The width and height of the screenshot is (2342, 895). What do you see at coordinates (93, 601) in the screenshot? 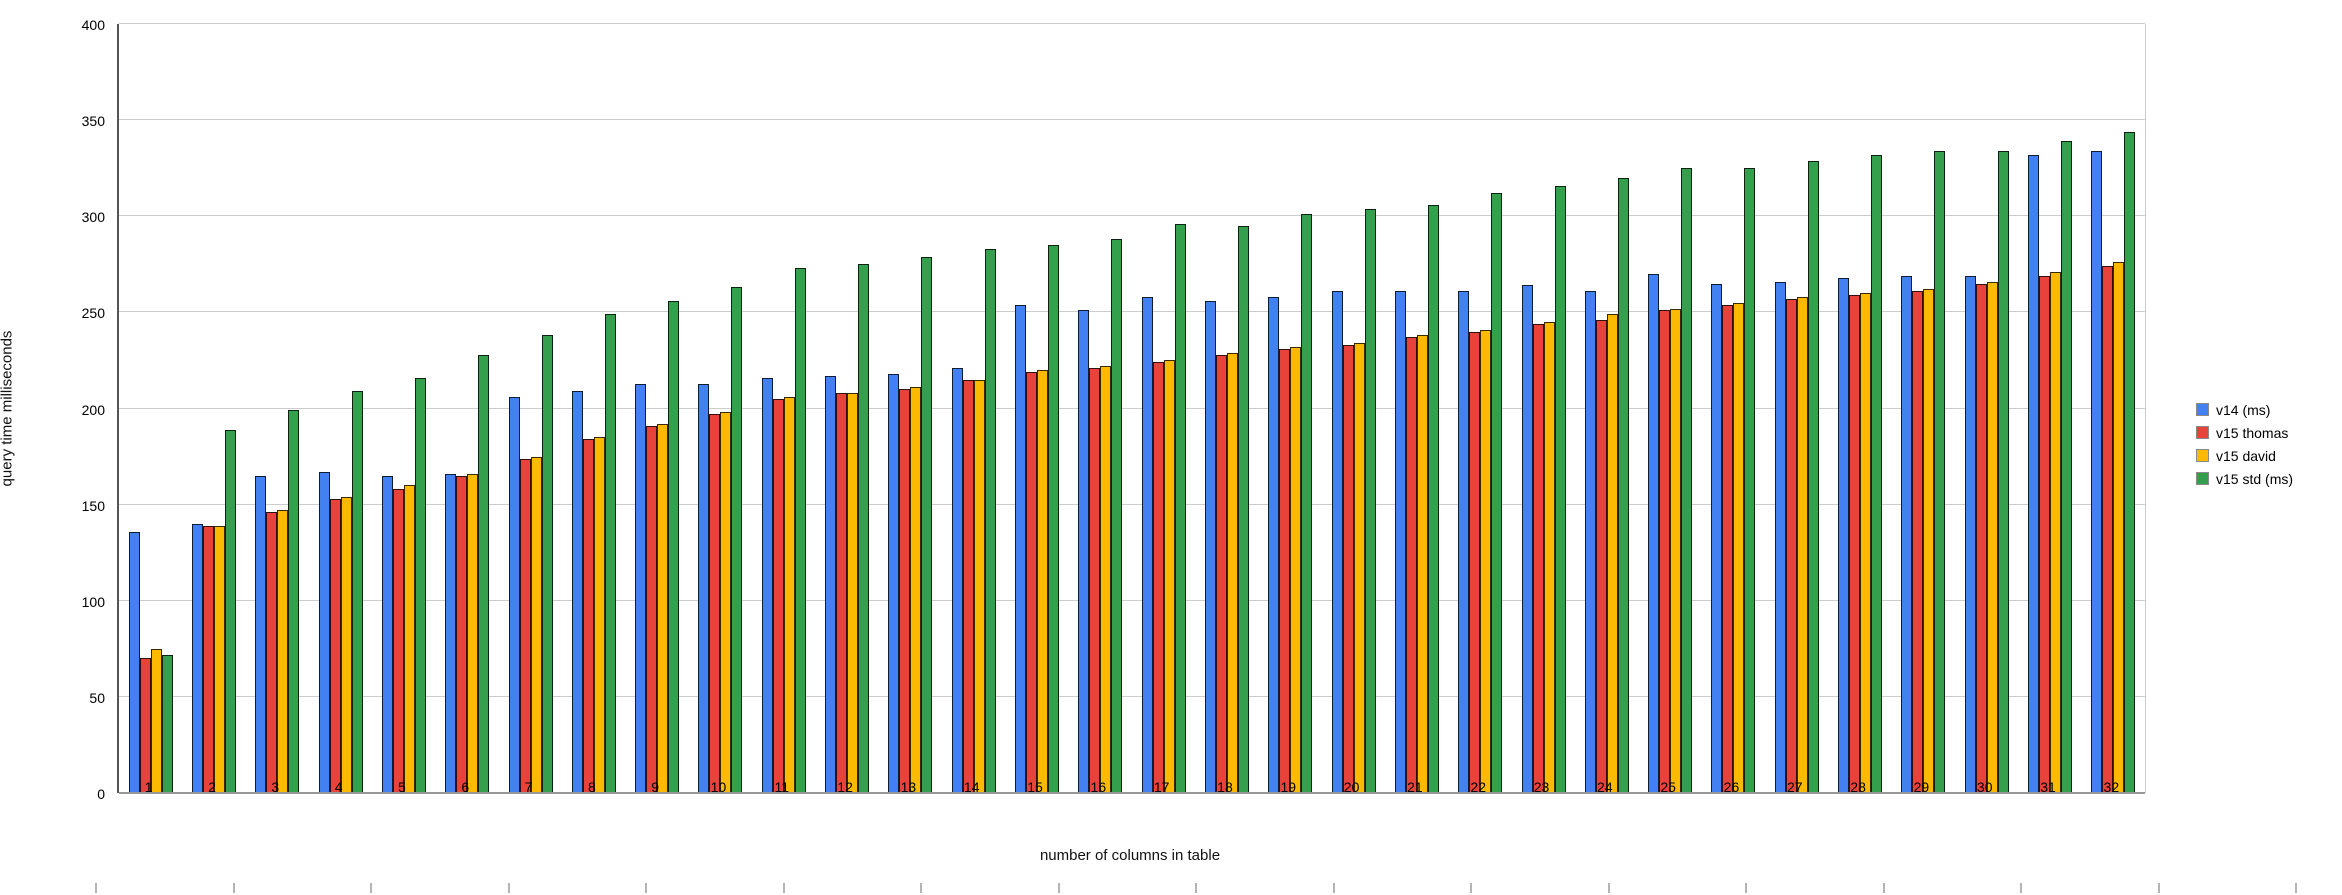
I see `y-tick-label: 100` at bounding box center [93, 601].